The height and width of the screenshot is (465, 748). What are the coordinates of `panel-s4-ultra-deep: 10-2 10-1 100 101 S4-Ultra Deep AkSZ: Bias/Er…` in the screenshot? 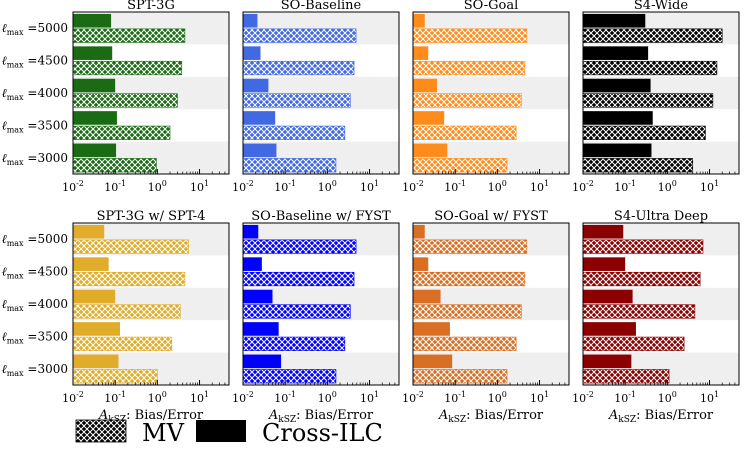 It's located at (656, 317).